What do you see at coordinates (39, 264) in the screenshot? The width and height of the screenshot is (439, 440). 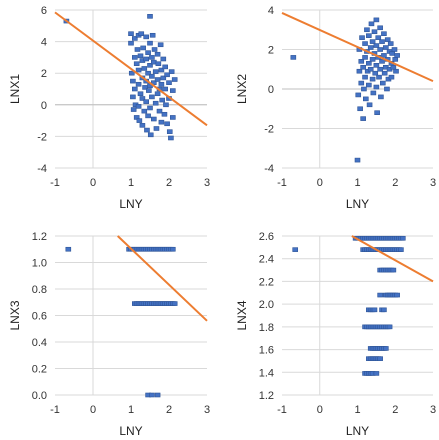 I see `y-tick-label: 1.0` at bounding box center [39, 264].